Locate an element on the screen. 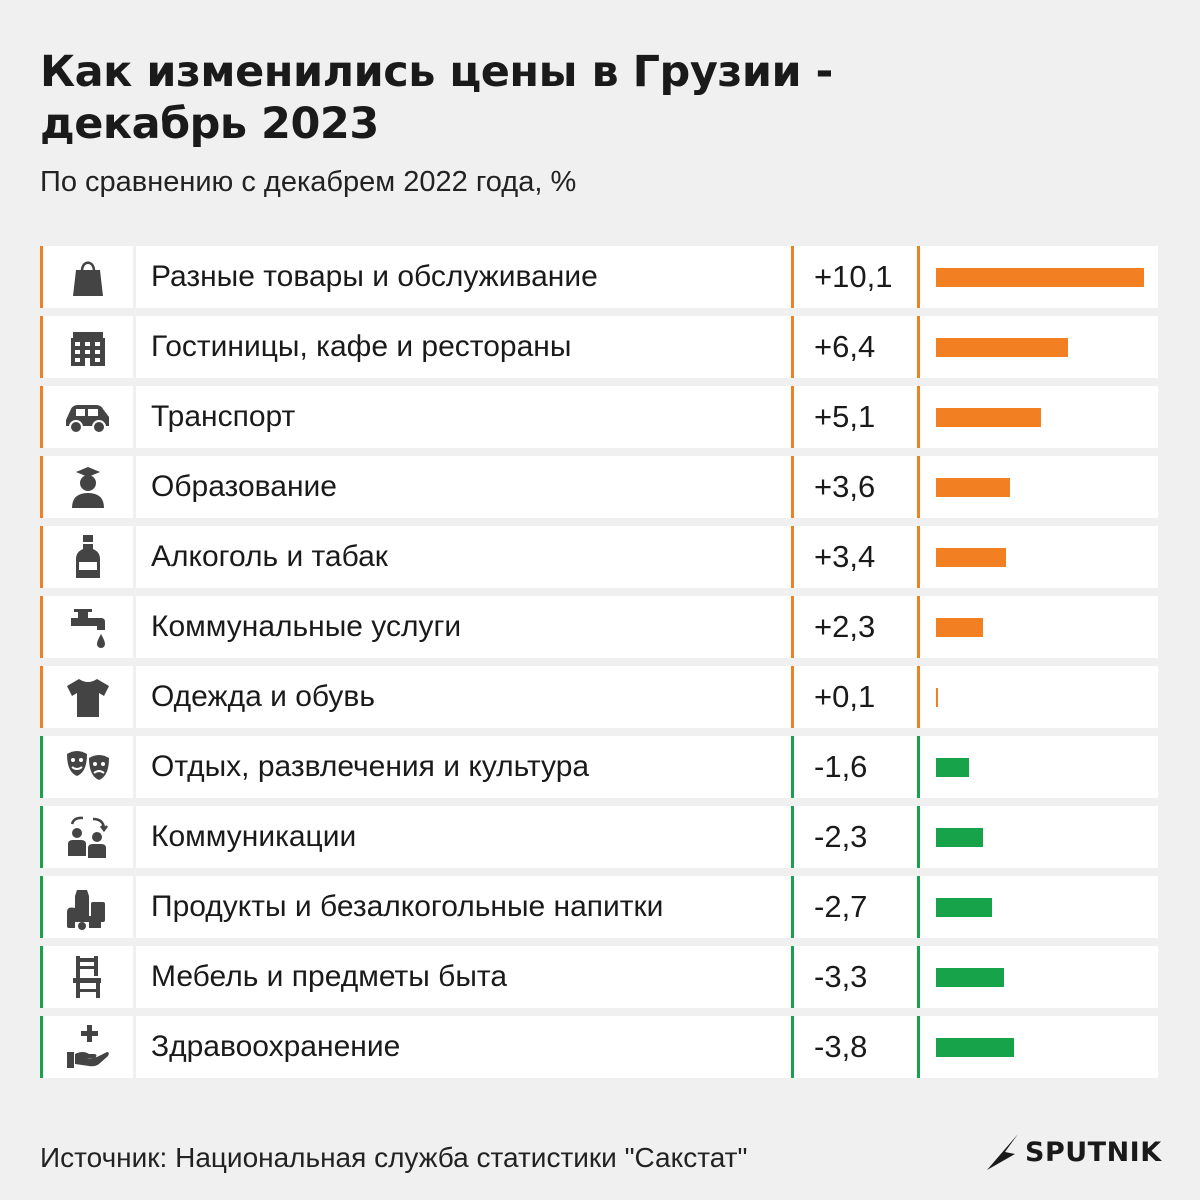 This screenshot has height=1200, width=1200. chart-row: Мебель и предметы быта -3,3 is located at coordinates (599, 977).